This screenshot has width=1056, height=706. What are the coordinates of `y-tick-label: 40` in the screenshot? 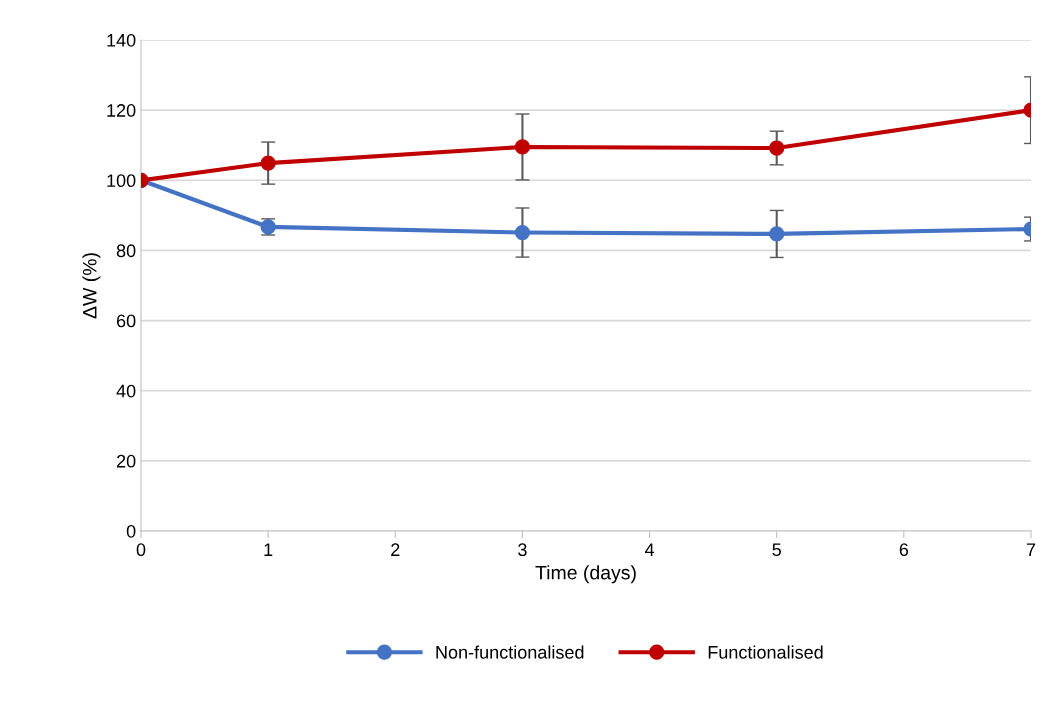 It's located at (126, 391).